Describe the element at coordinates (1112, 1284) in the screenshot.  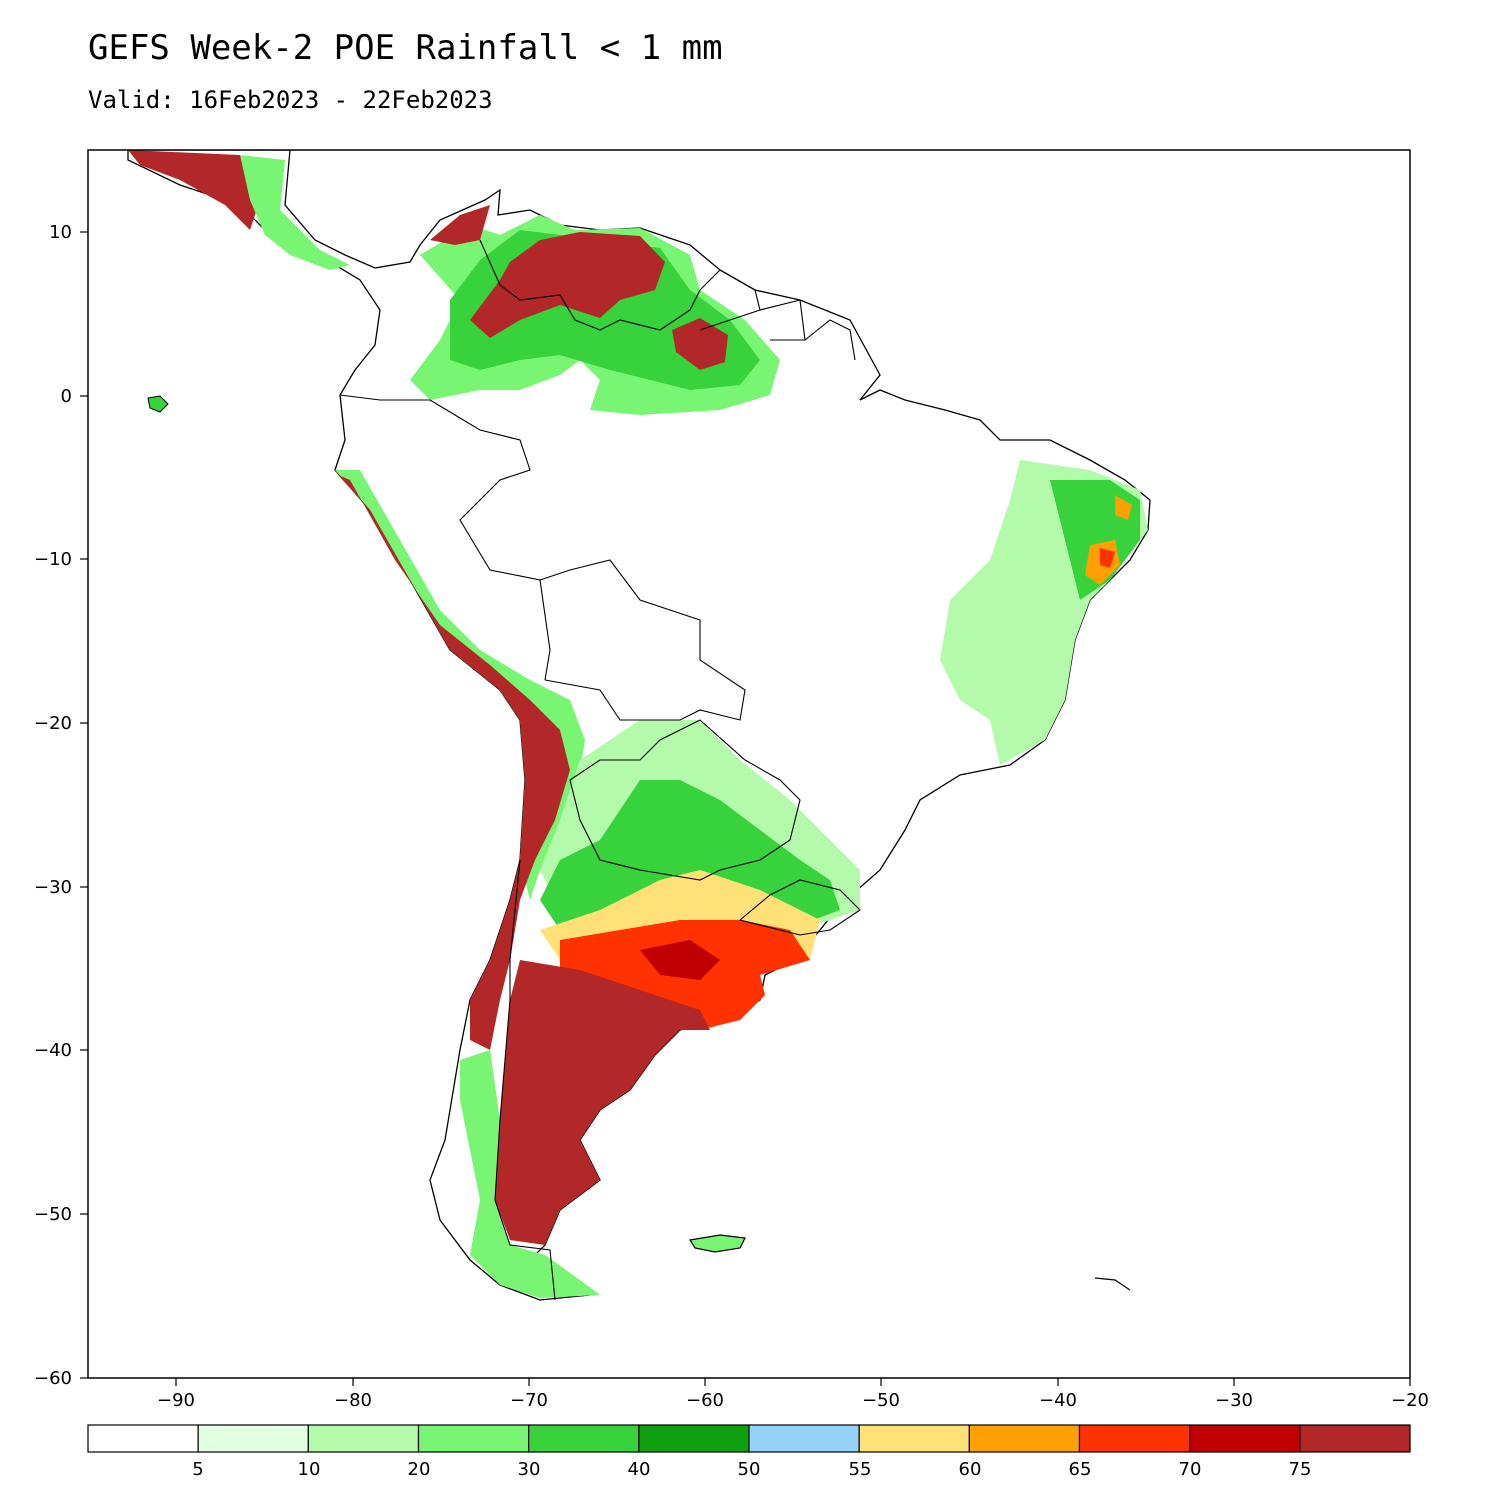
I see `land-south-georgia` at that location.